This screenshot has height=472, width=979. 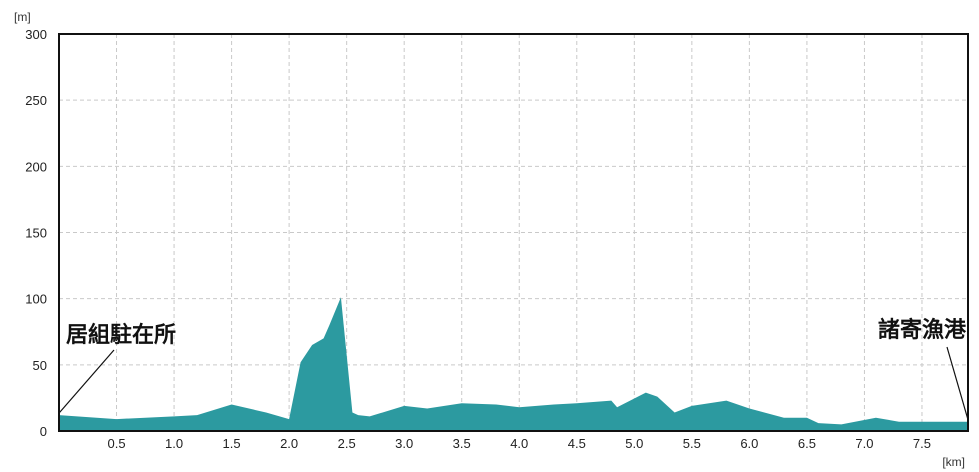 I want to click on x-tick-label: 4.5, so click(x=577, y=443).